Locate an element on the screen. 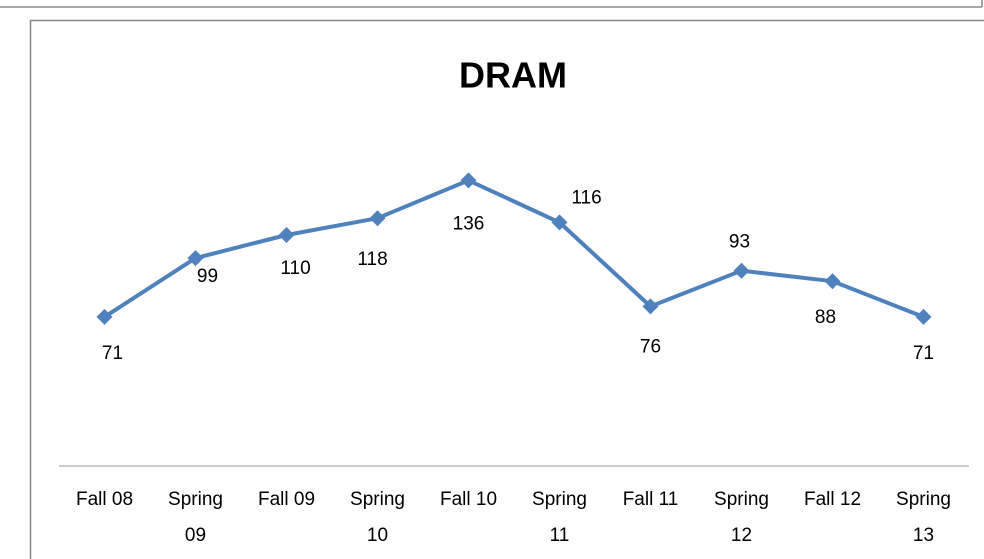  x-tick-label: Spring 11 is located at coordinates (559, 517).